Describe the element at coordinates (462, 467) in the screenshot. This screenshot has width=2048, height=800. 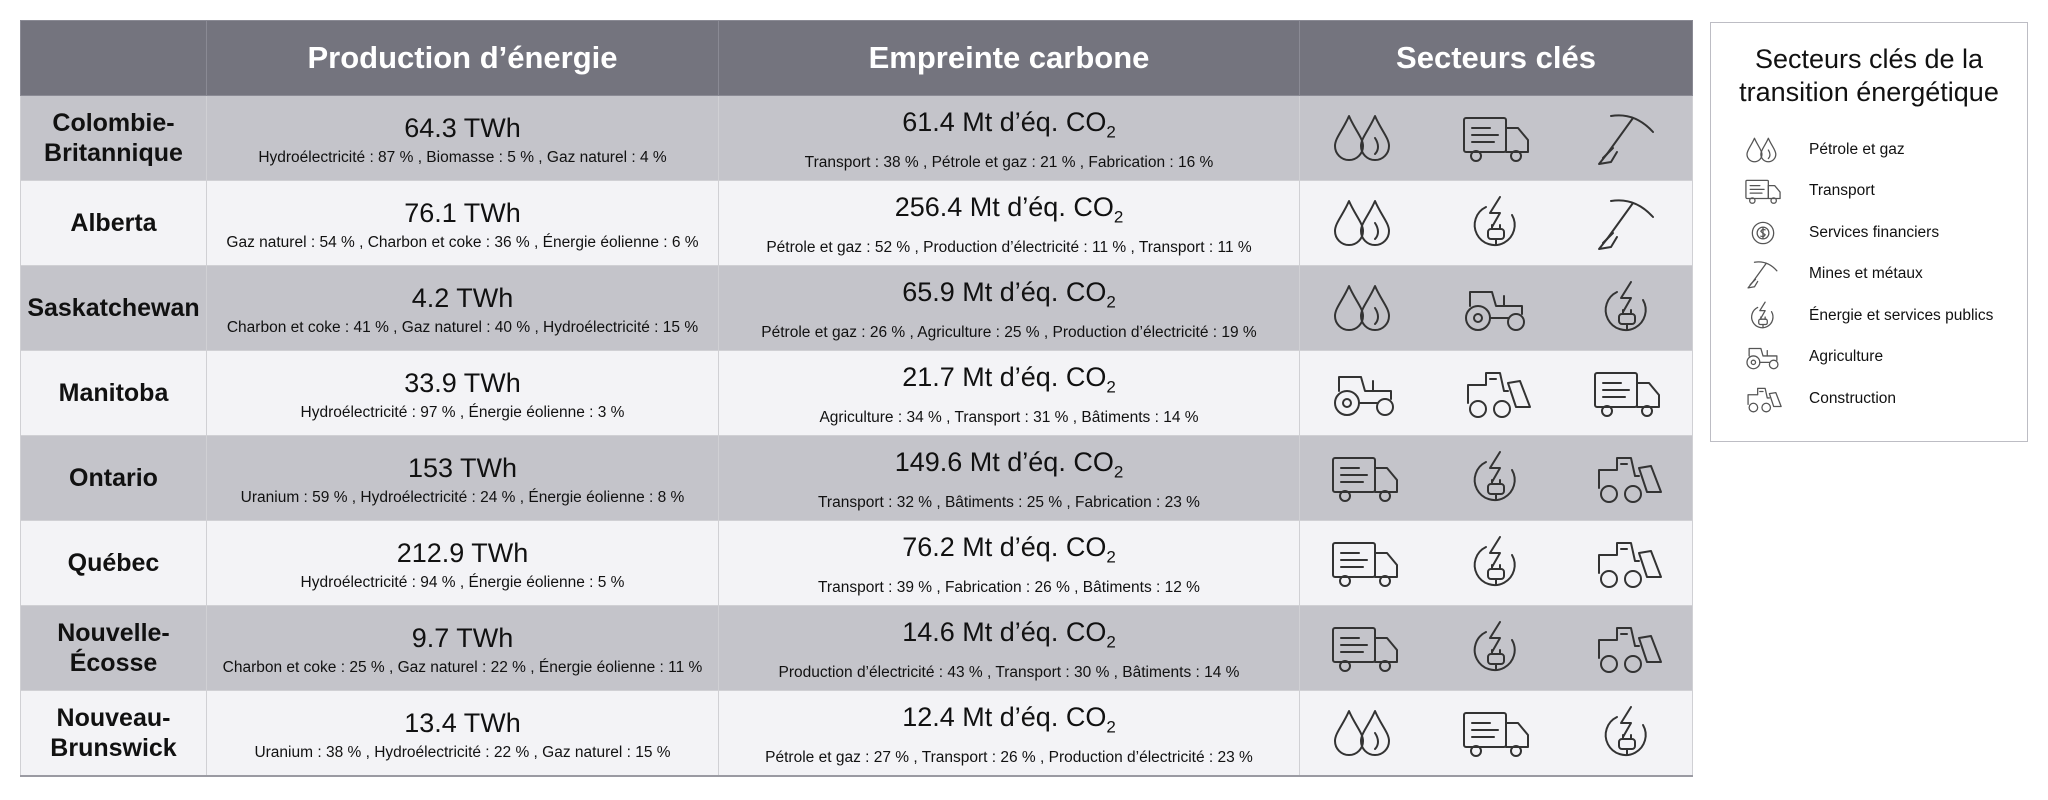
I see `production-value: 153 TWh` at that location.